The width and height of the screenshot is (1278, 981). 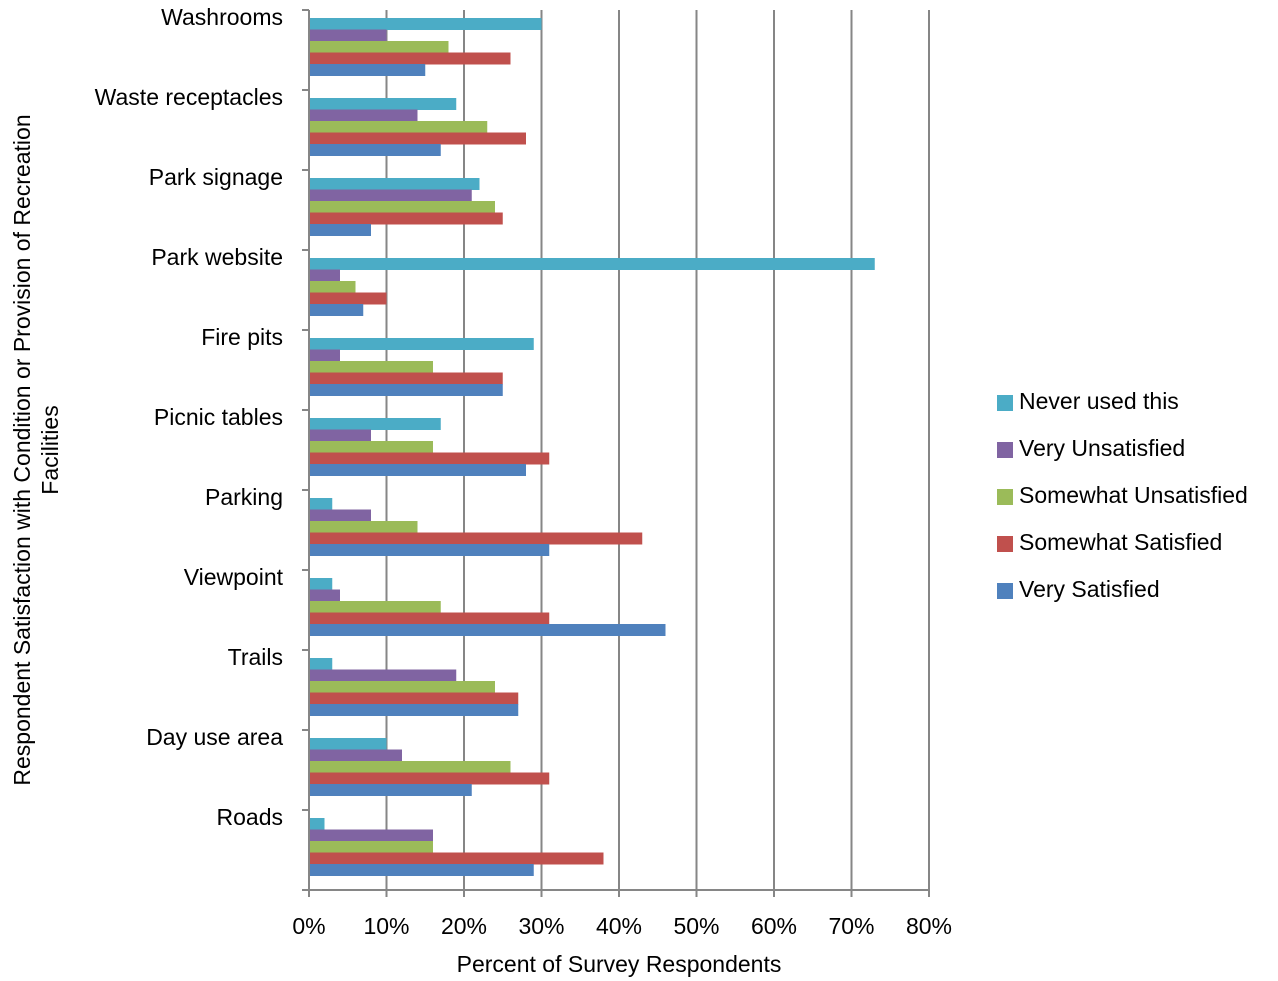 I want to click on category-label: Roads, so click(x=250, y=817).